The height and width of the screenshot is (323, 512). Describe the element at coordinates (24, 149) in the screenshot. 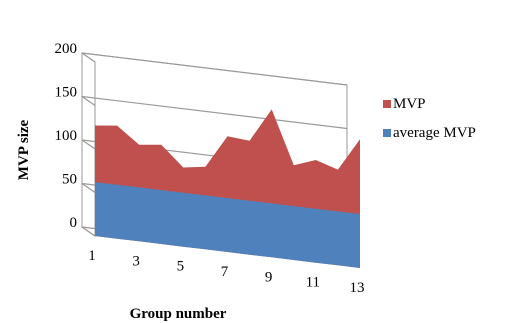

I see `y-axis-title: MVP size` at that location.